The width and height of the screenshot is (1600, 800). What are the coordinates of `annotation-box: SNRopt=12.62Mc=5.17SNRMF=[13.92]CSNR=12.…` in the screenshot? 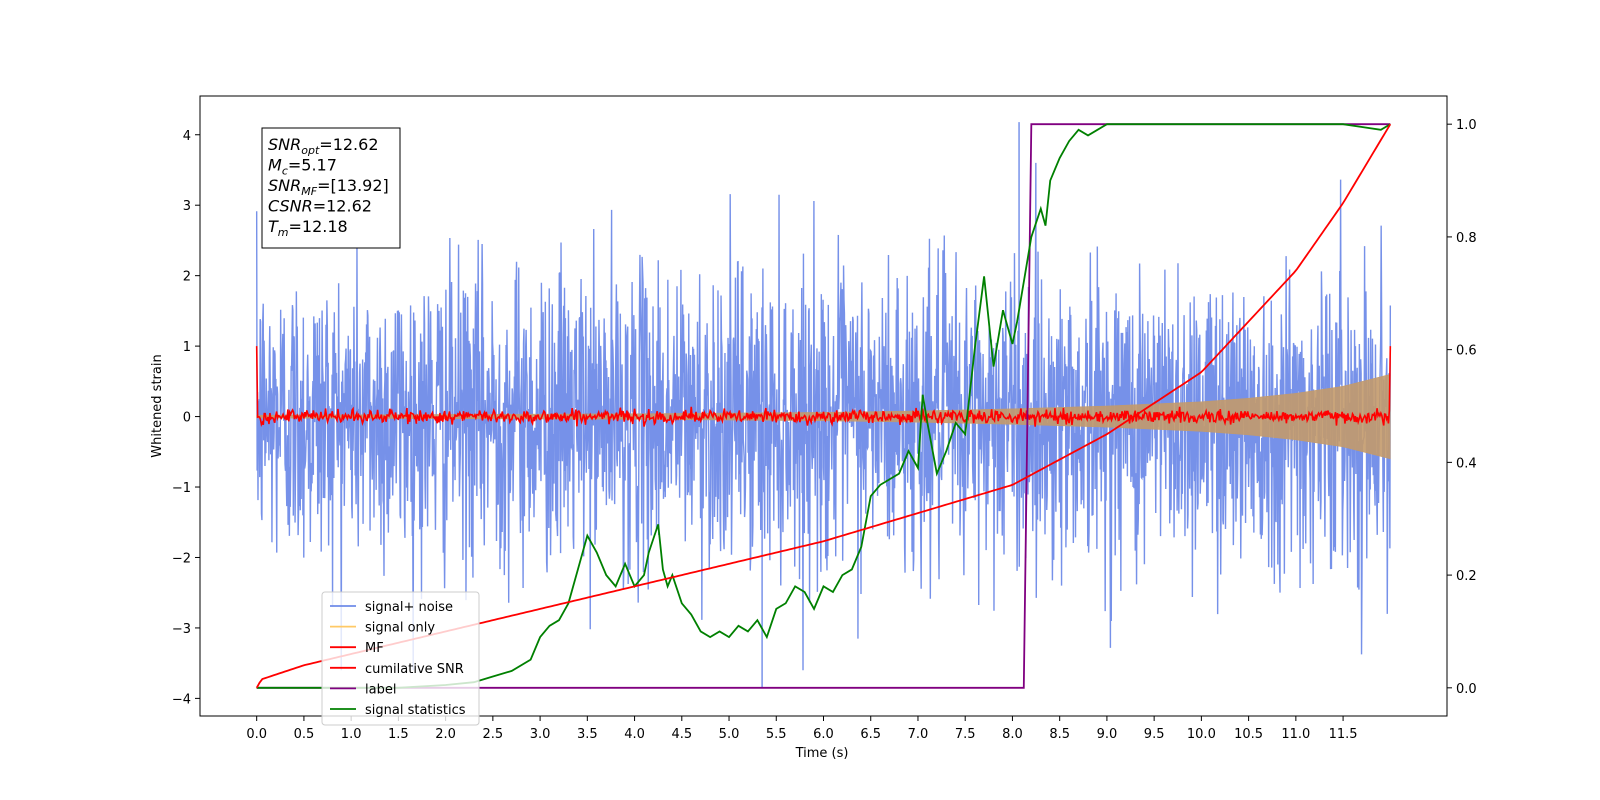 It's located at (331, 188).